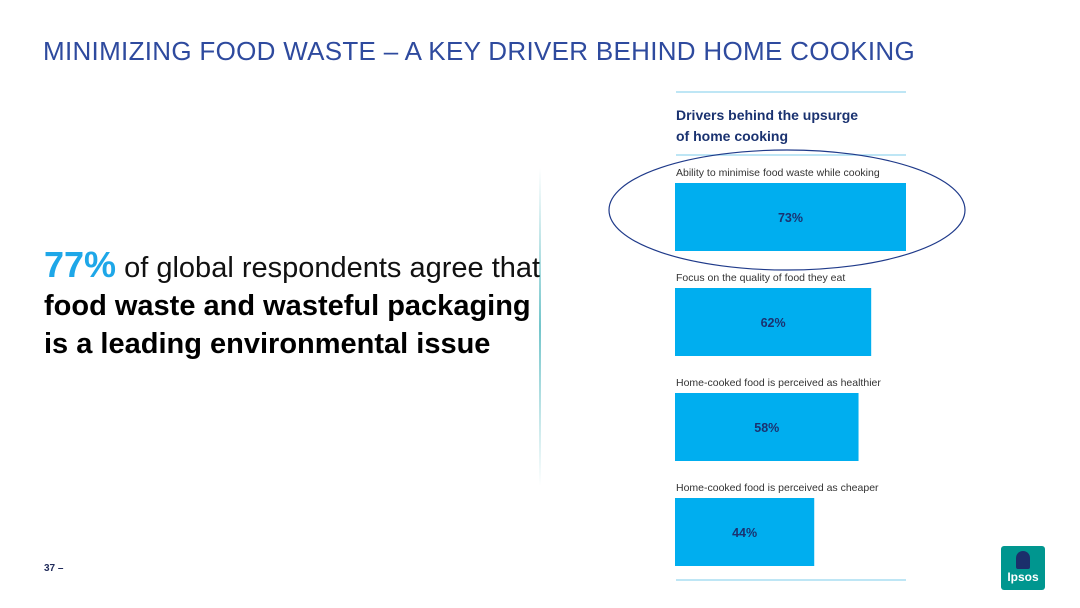  I want to click on ipsos-logo: Ipsos, so click(1023, 568).